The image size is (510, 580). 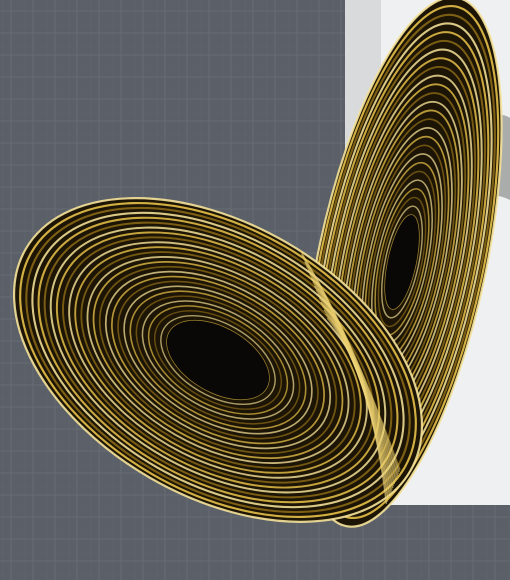 I want to click on right-lobe-ring, so click(x=402, y=262).